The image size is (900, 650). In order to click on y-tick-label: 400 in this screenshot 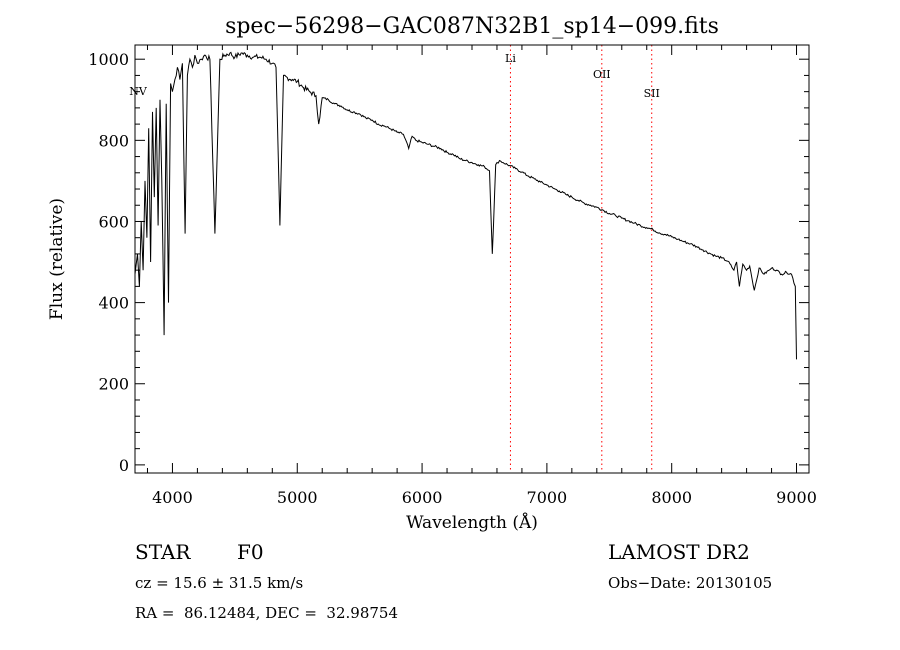, I will do `click(113, 303)`.